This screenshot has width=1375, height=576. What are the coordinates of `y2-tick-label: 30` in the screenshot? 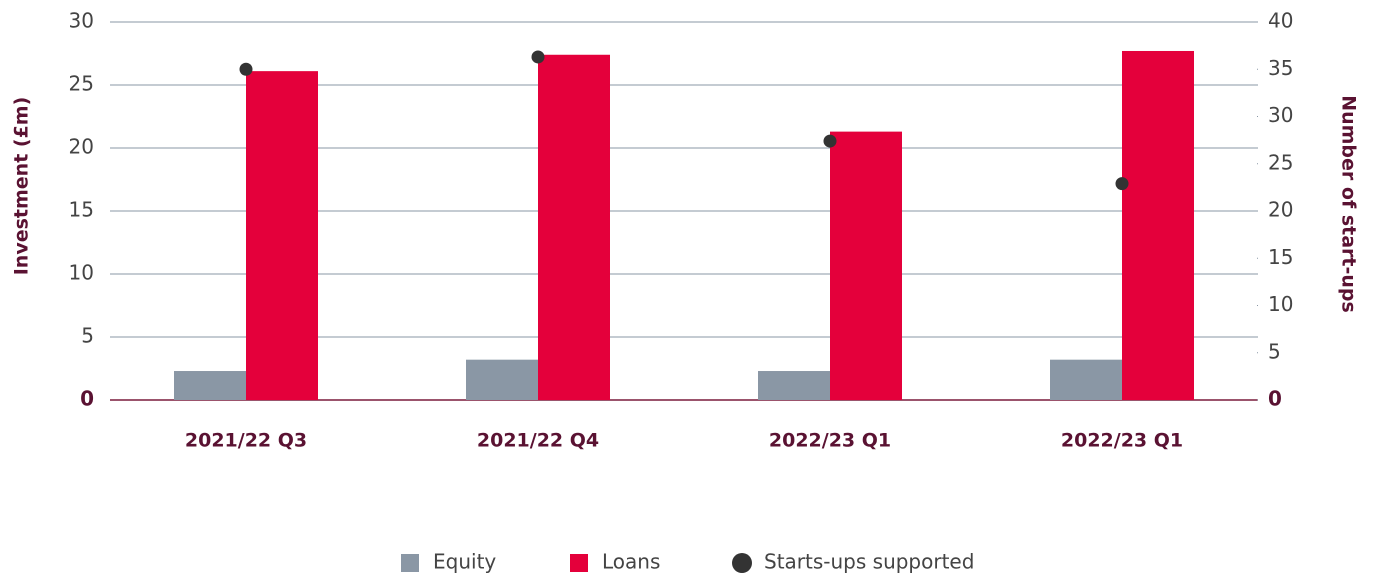 It's located at (1280, 115).